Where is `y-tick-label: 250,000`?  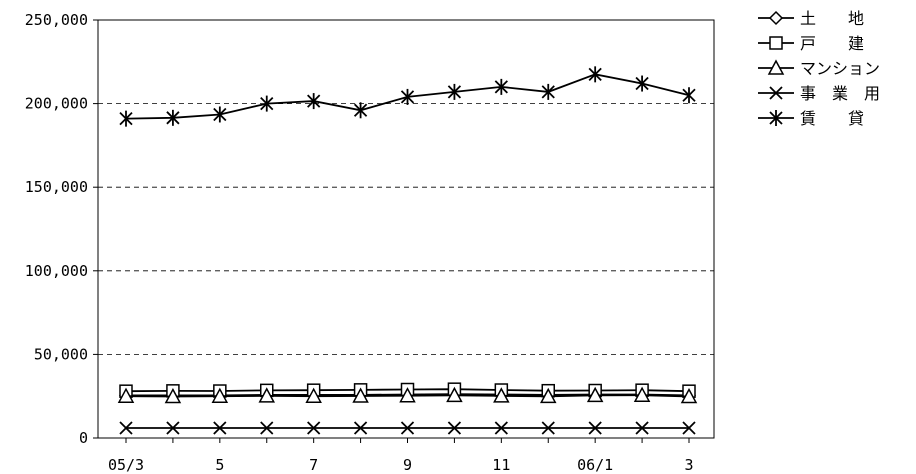
y-tick-label: 250,000 is located at coordinates (56, 20).